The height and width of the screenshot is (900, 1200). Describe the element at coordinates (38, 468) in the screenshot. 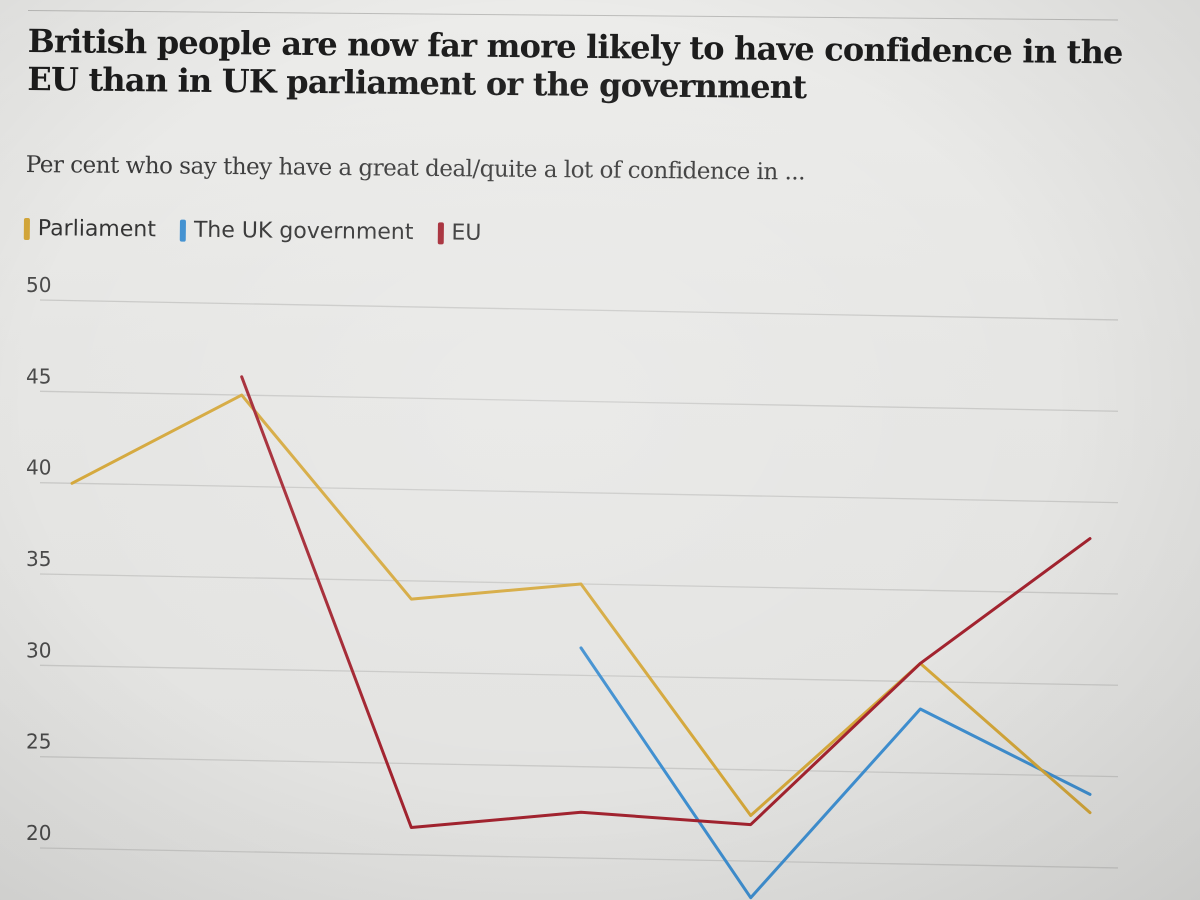

I see `y-tick-label-40: 40` at that location.